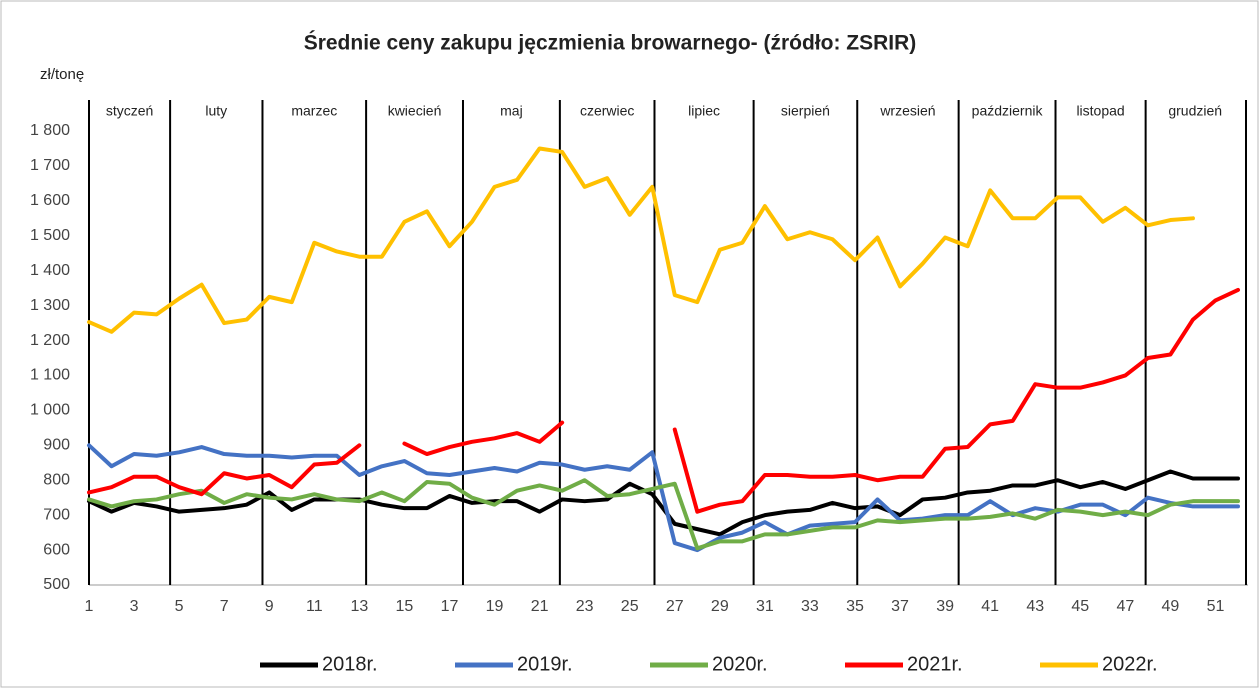 This screenshot has height=688, width=1259. What do you see at coordinates (540, 606) in the screenshot?
I see `x-tick-label: 21` at bounding box center [540, 606].